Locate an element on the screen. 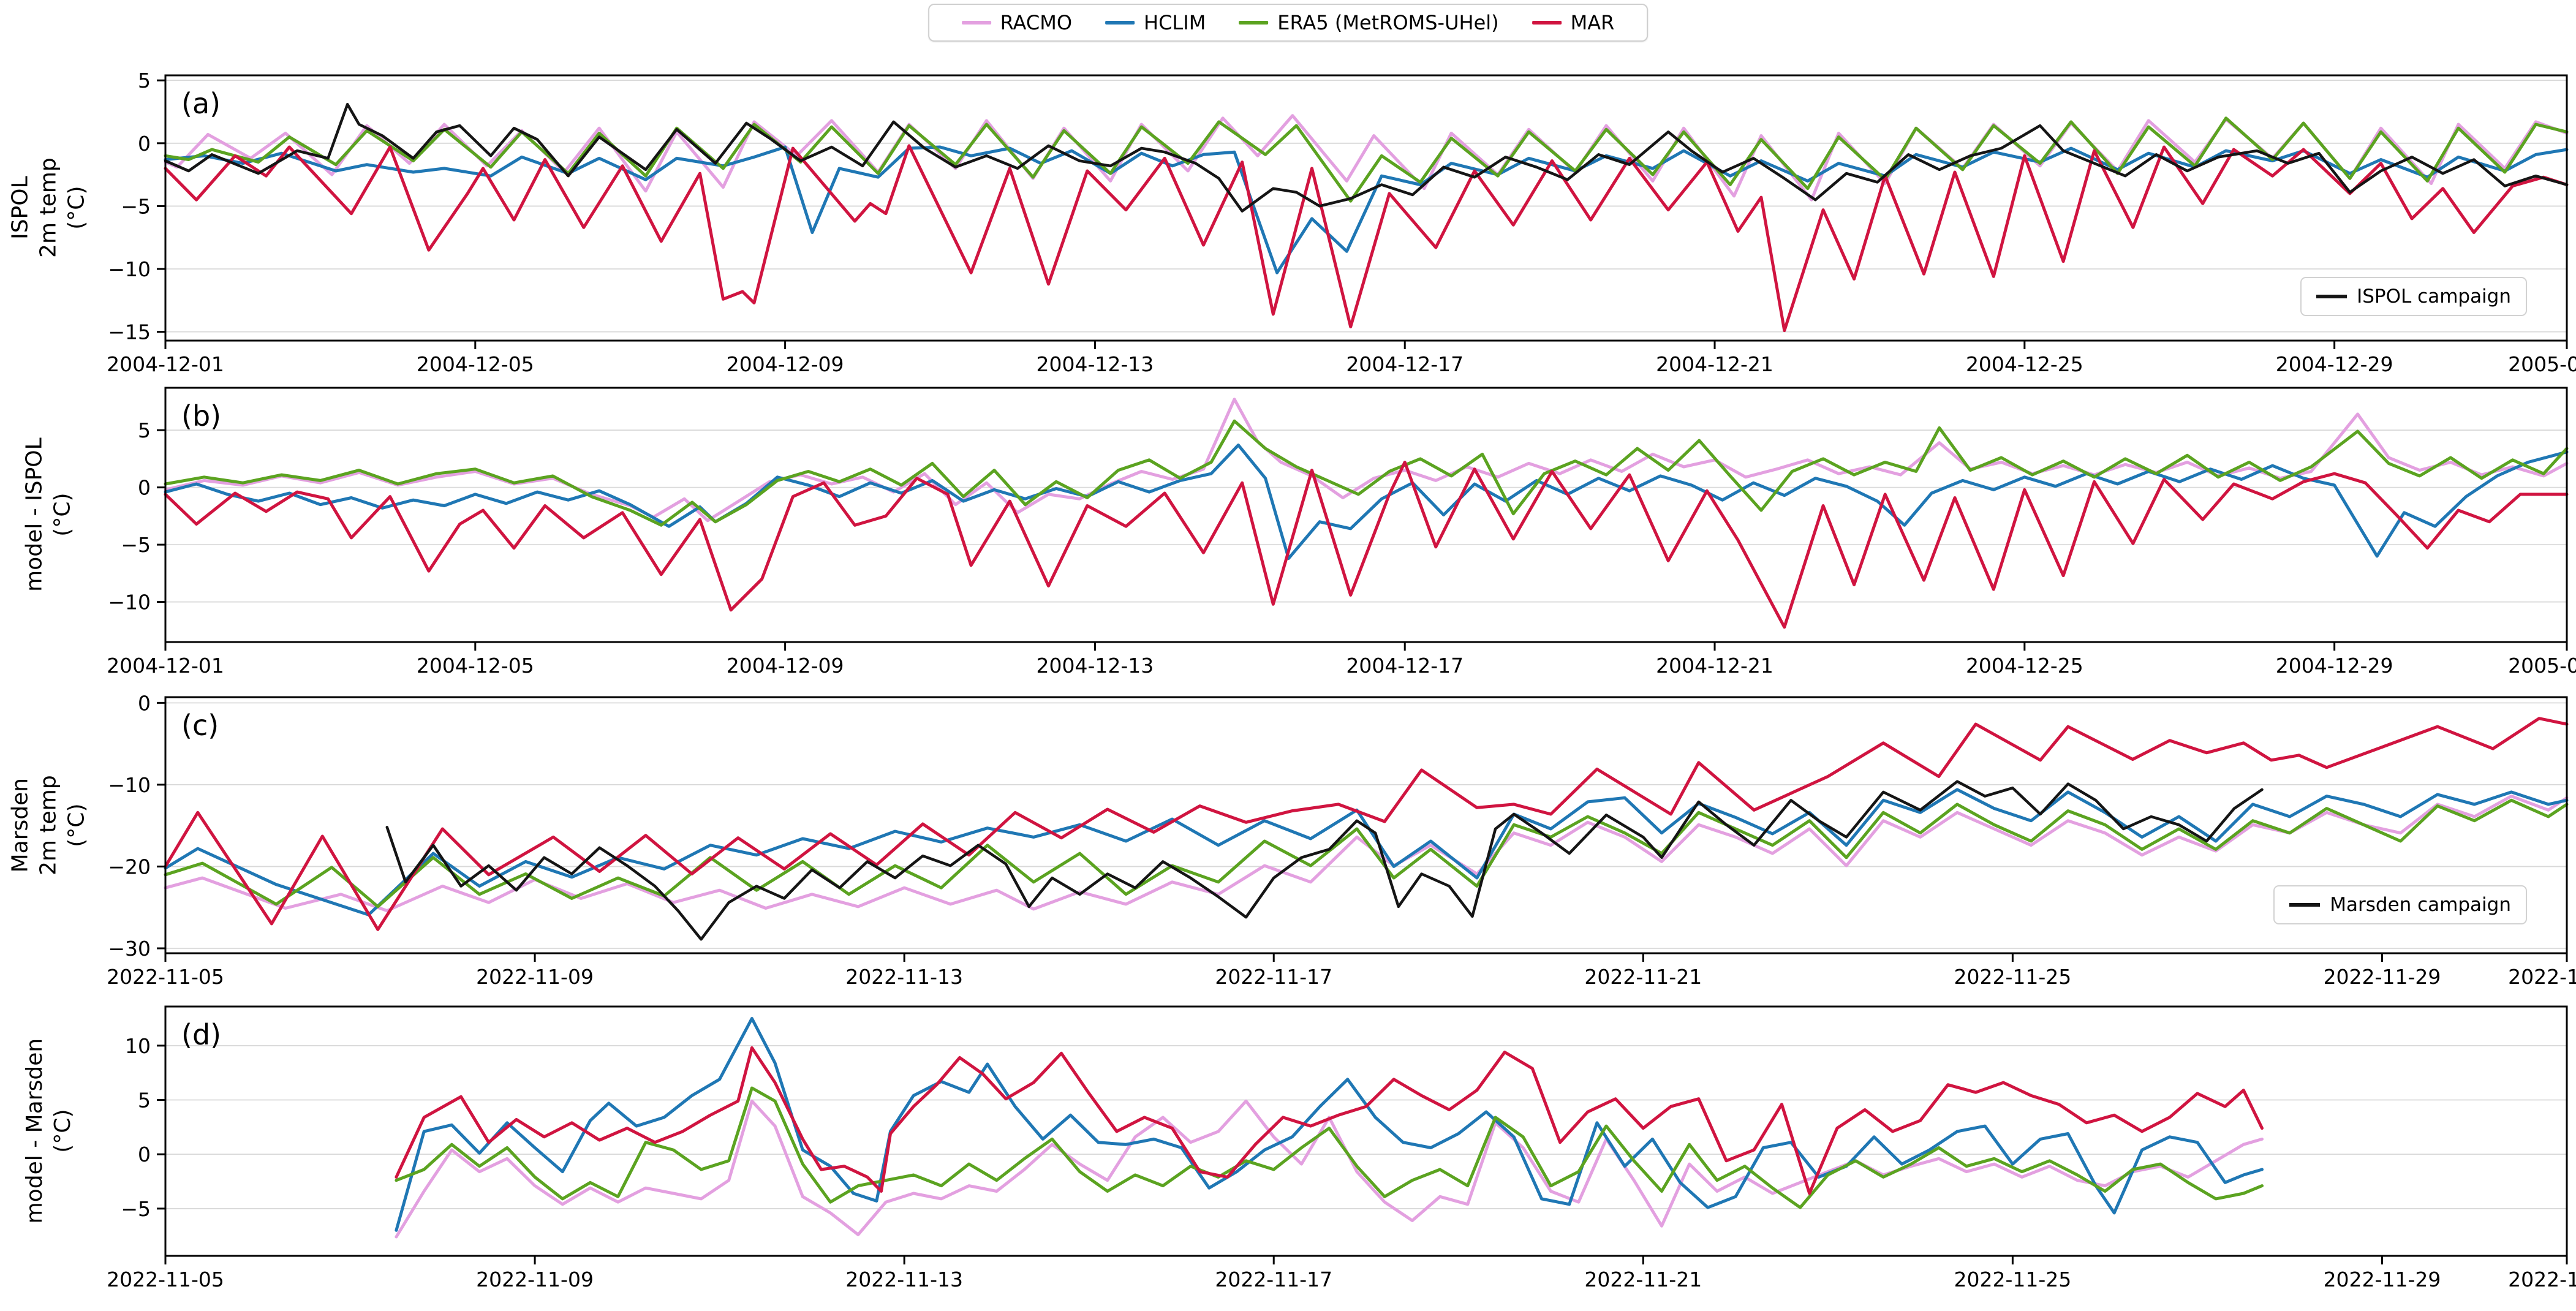  legend-label: ERA5 (MetROMS-UHel) is located at coordinates (1388, 23).